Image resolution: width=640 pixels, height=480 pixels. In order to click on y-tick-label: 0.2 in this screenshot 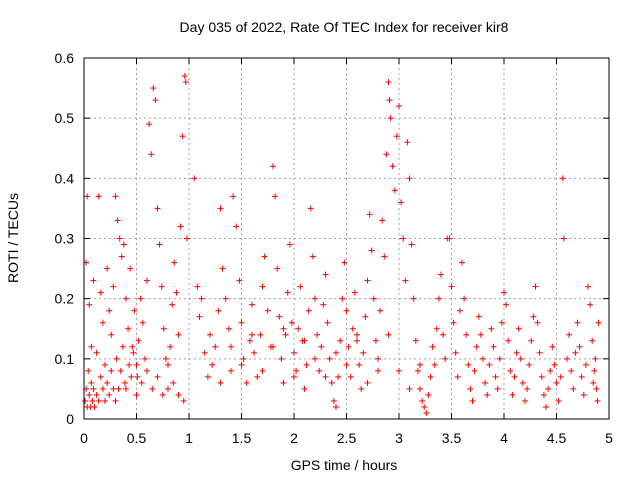, I will do `click(65, 299)`.